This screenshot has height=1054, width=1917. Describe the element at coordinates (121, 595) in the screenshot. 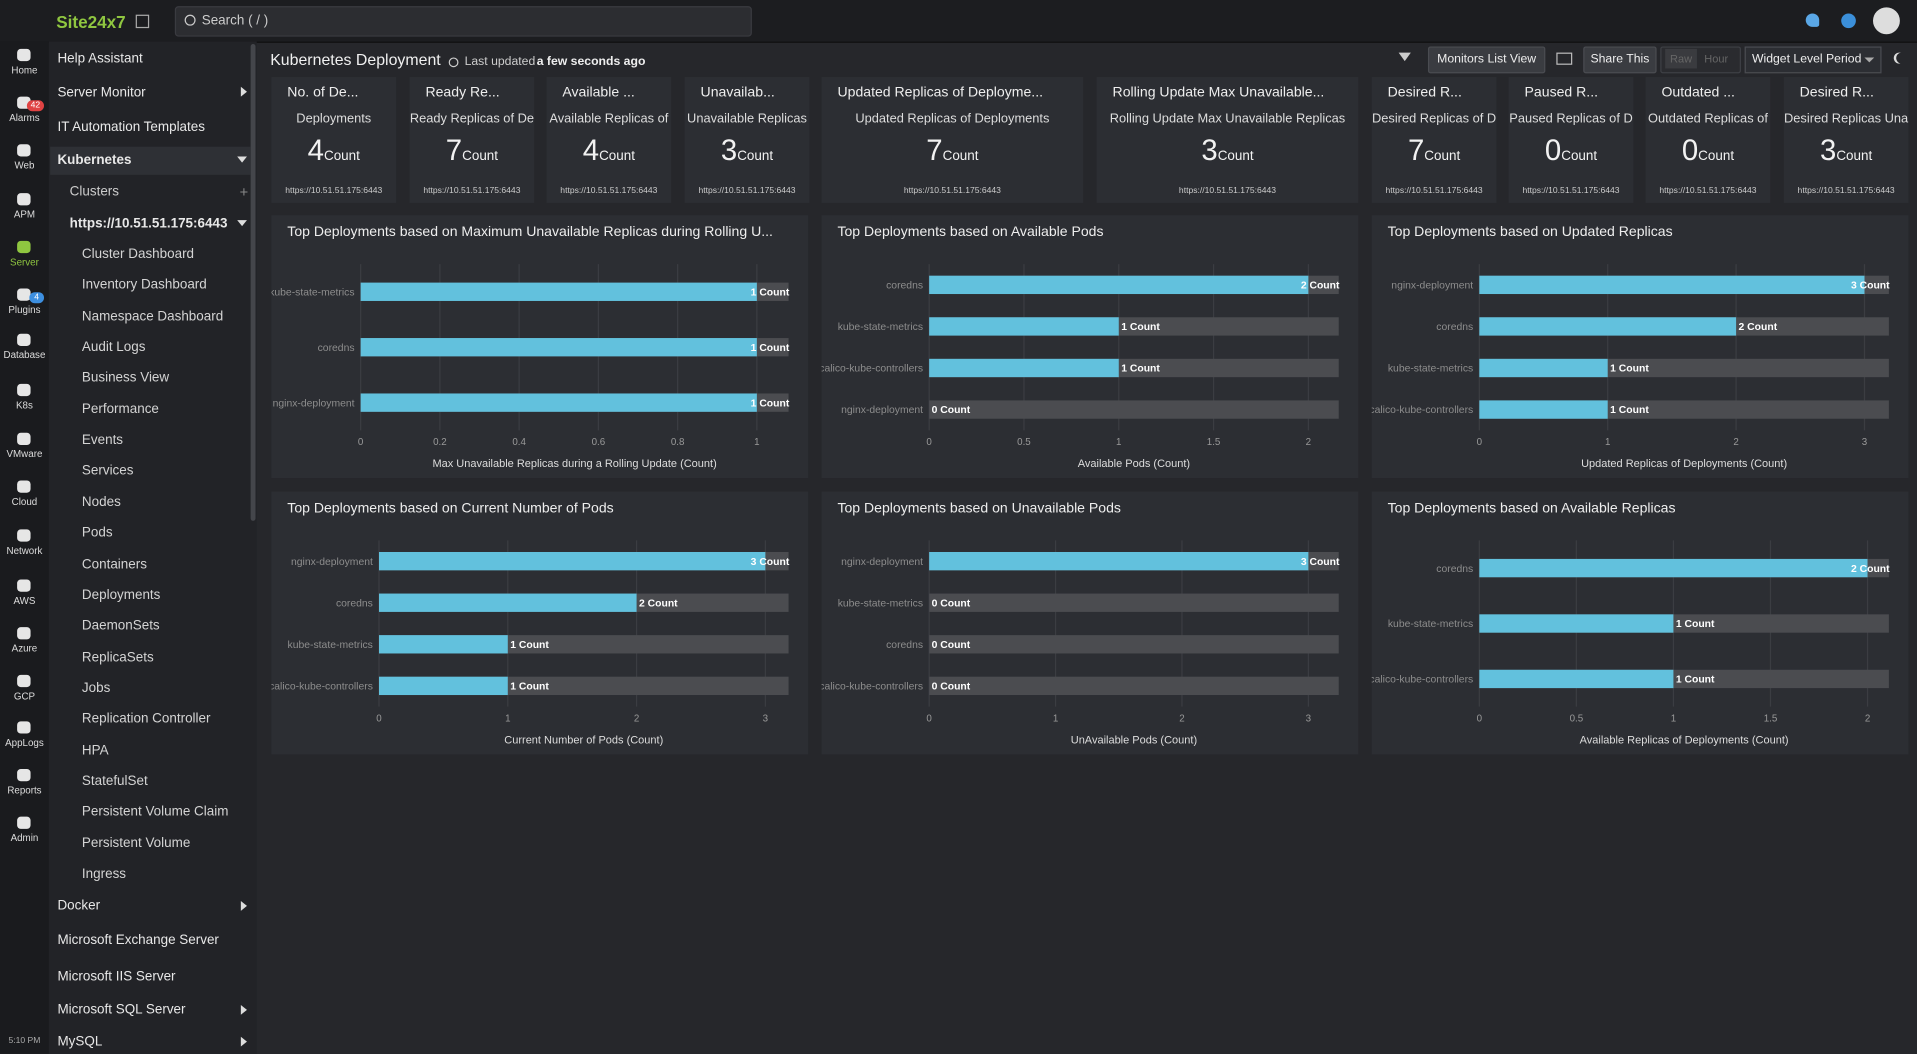

I see `menu-item: Deployments` at that location.